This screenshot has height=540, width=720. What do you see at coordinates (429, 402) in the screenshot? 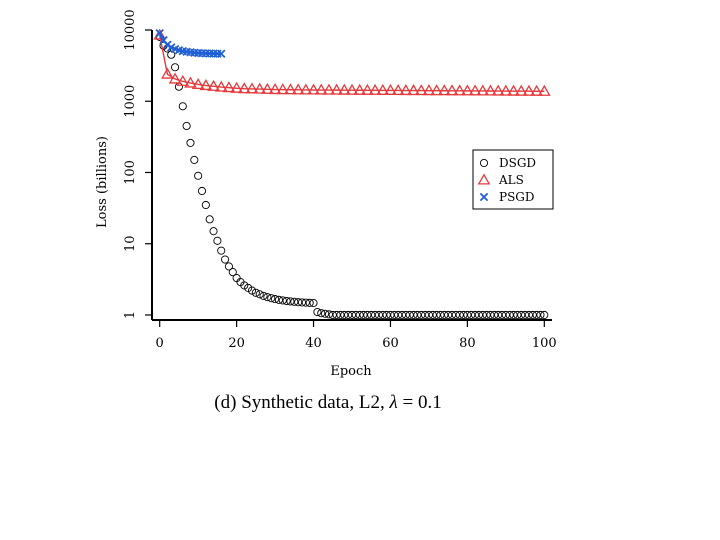
I see `lambda-value: 0.1` at bounding box center [429, 402].